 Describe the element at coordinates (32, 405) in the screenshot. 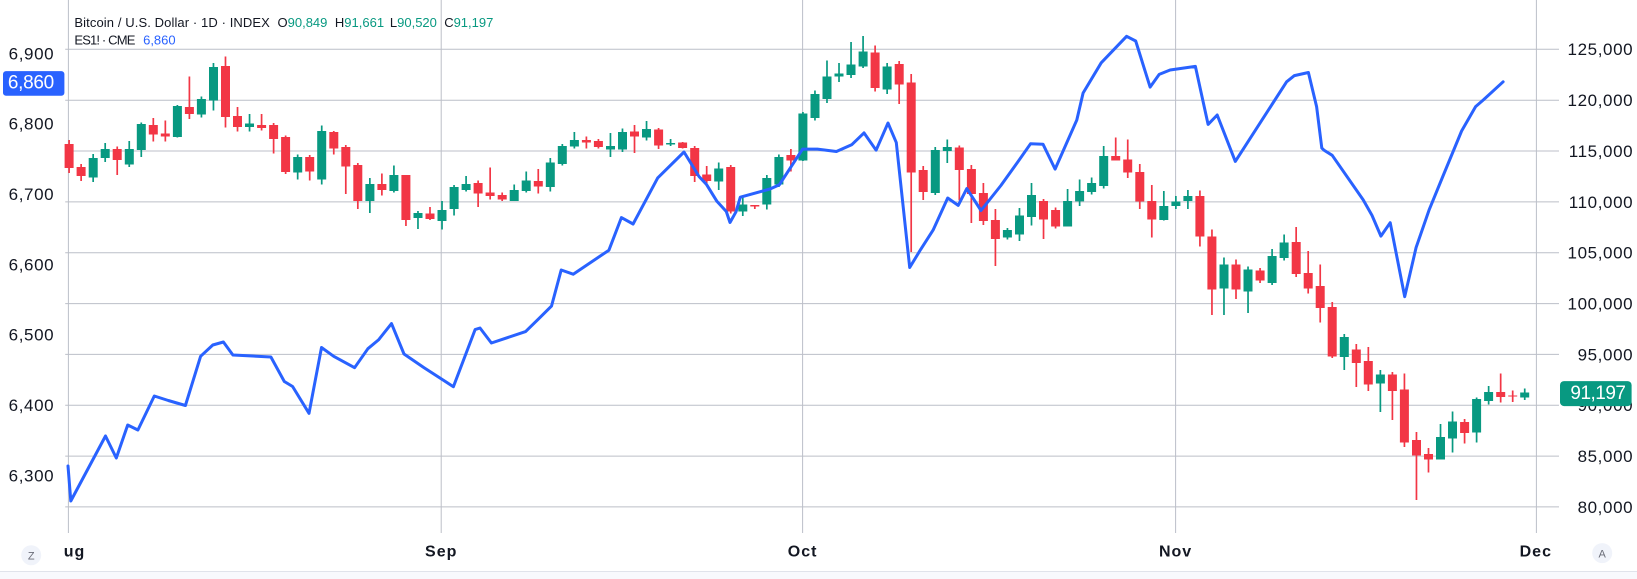

I see `svg-text: 6,400` at that location.